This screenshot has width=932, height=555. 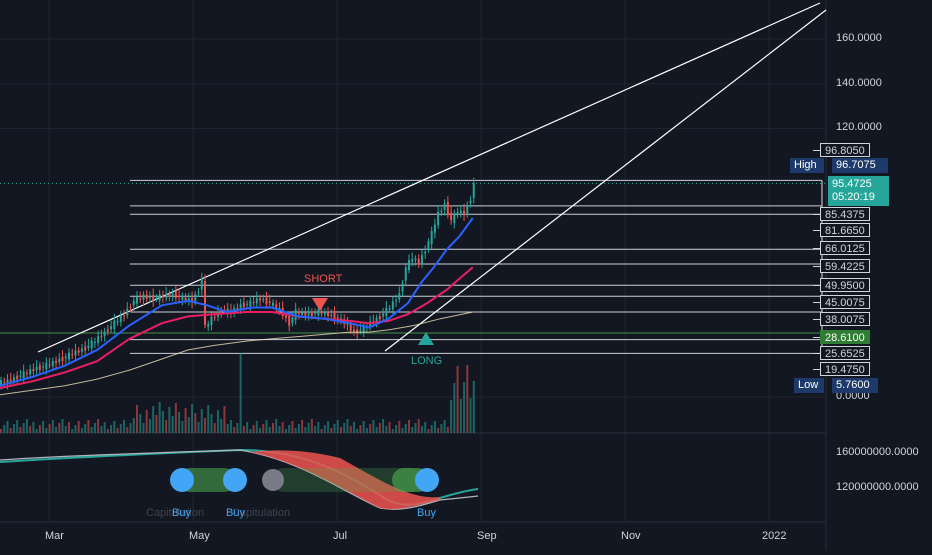 What do you see at coordinates (845, 215) in the screenshot?
I see `price-level-label: 85.4375` at bounding box center [845, 215].